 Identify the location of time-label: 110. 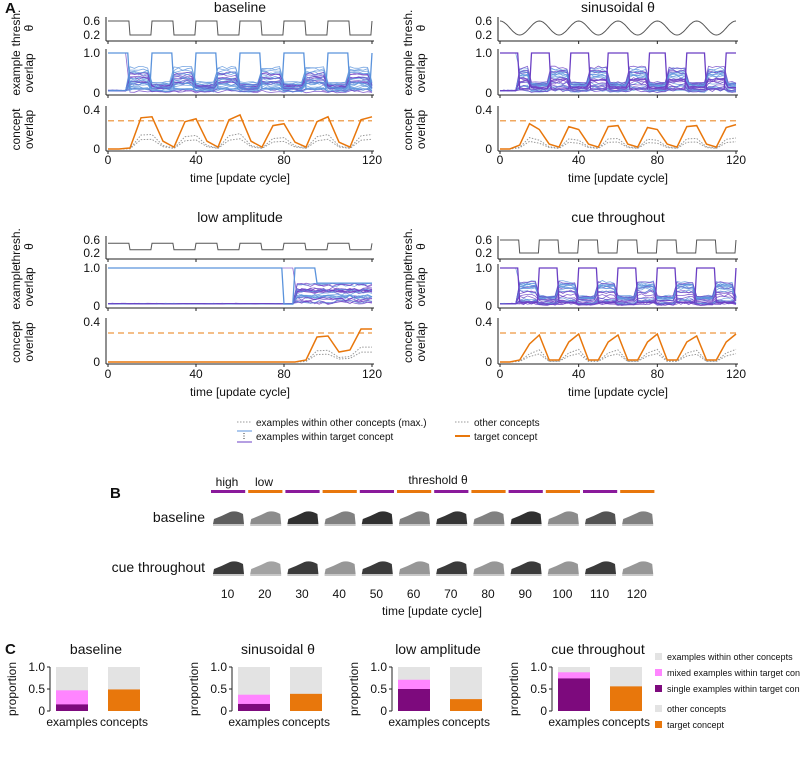
(599, 594).